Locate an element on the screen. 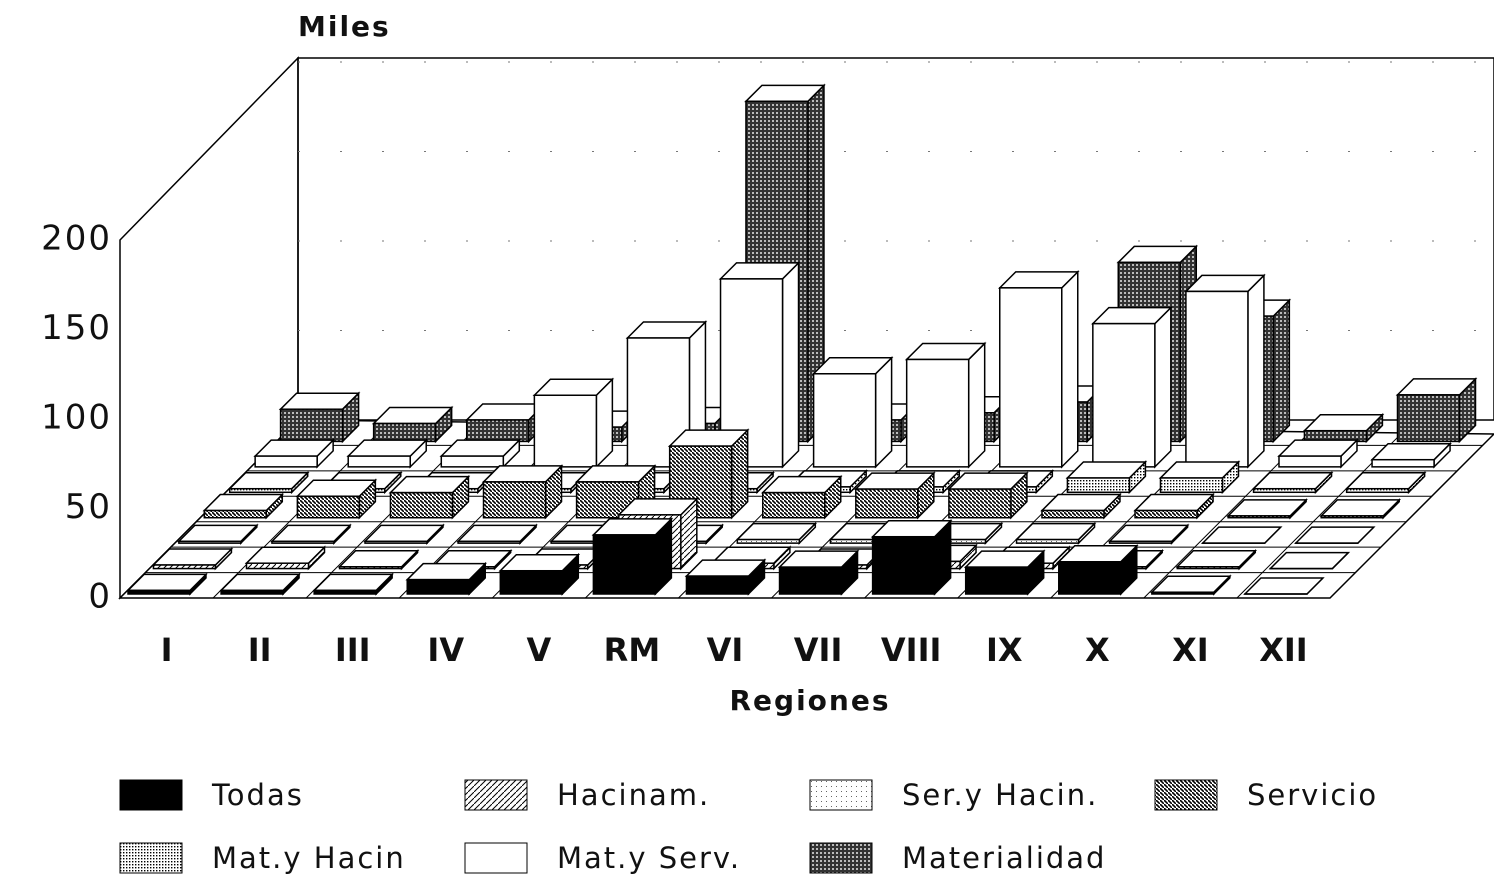 The image size is (1494, 876). x-tick-label: IV is located at coordinates (445, 650).